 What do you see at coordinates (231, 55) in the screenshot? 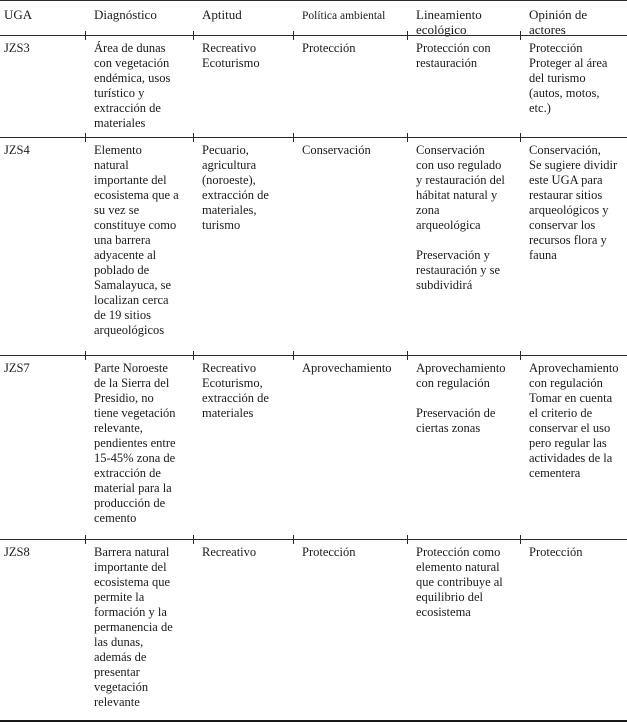
I see `cell-aptitud: Recreativo Ecoturismo` at bounding box center [231, 55].